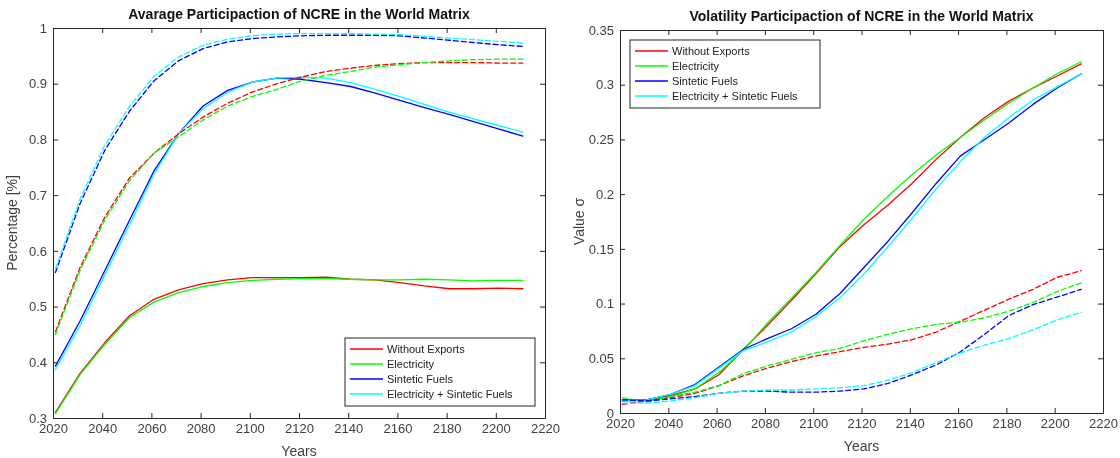  Describe the element at coordinates (604, 194) in the screenshot. I see `y-tick-label: 0.2` at that location.